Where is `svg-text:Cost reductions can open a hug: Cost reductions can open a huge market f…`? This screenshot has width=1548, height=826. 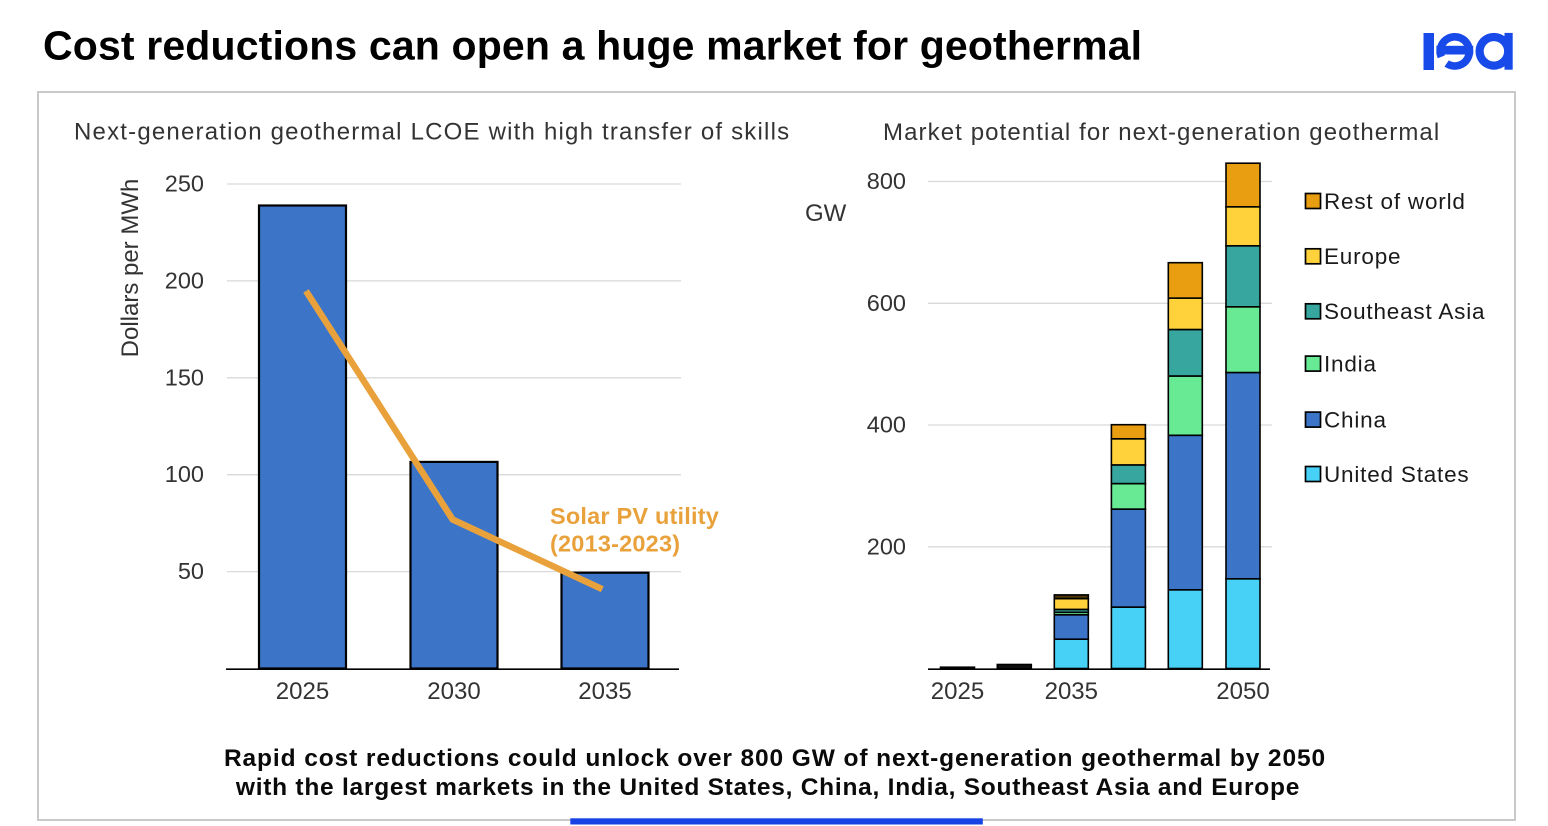
svg-text:Cost reductions can open a hug: Cost reductions can open a huge market f… is located at coordinates (592, 46).